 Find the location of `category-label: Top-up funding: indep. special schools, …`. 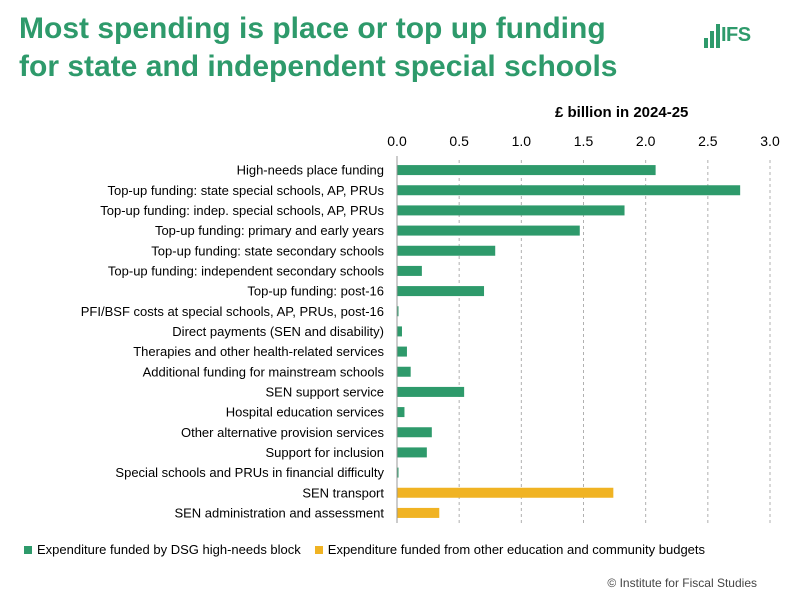

category-label: Top-up funding: indep. special schools, … is located at coordinates (242, 210).